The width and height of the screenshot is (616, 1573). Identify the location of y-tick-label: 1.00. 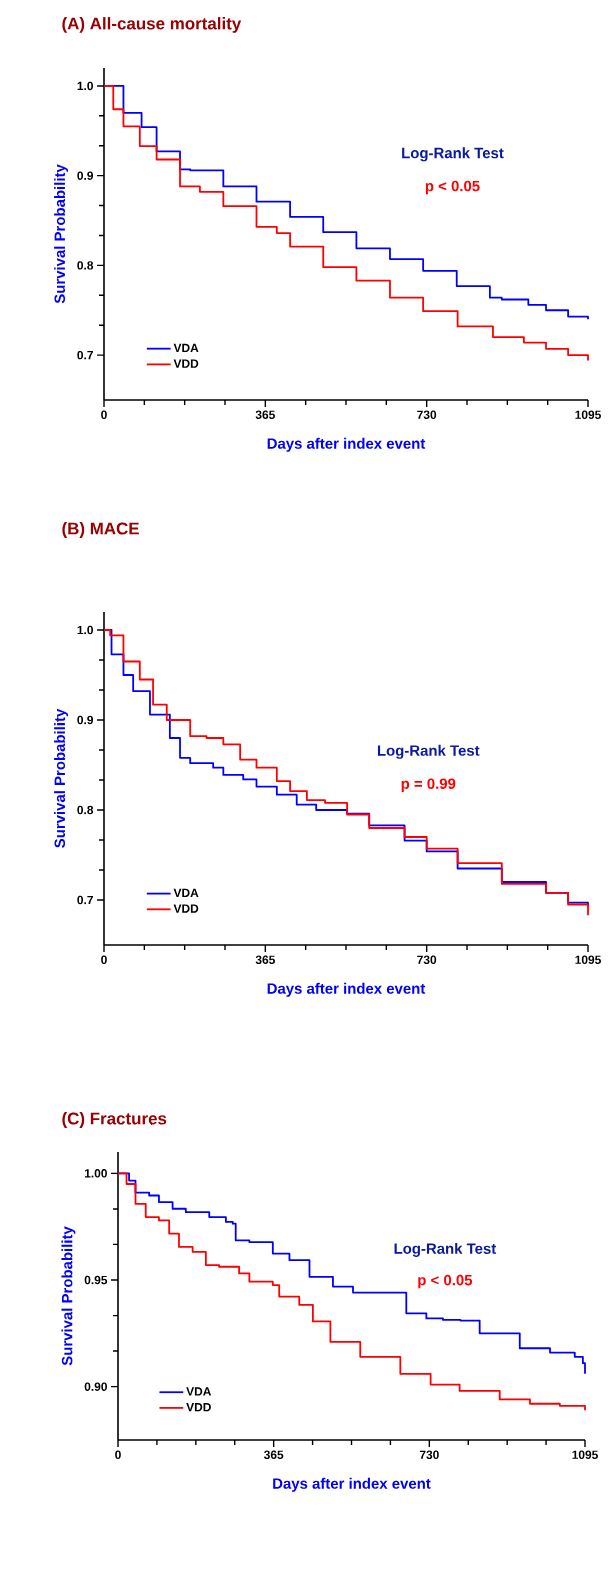
(95, 1173).